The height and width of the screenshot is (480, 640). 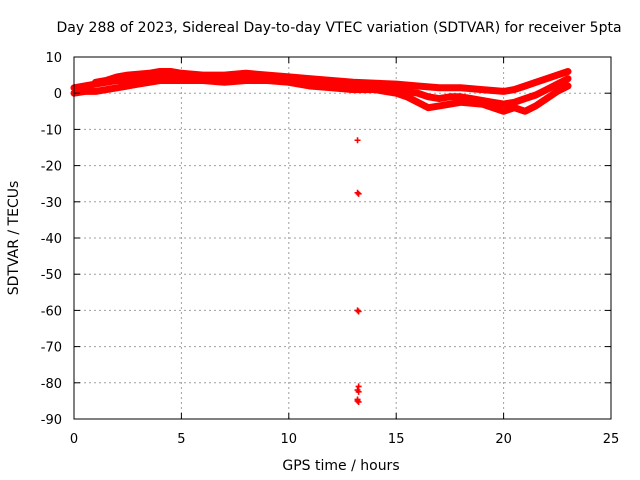 I want to click on y-tick-label: -50, so click(x=51, y=275).